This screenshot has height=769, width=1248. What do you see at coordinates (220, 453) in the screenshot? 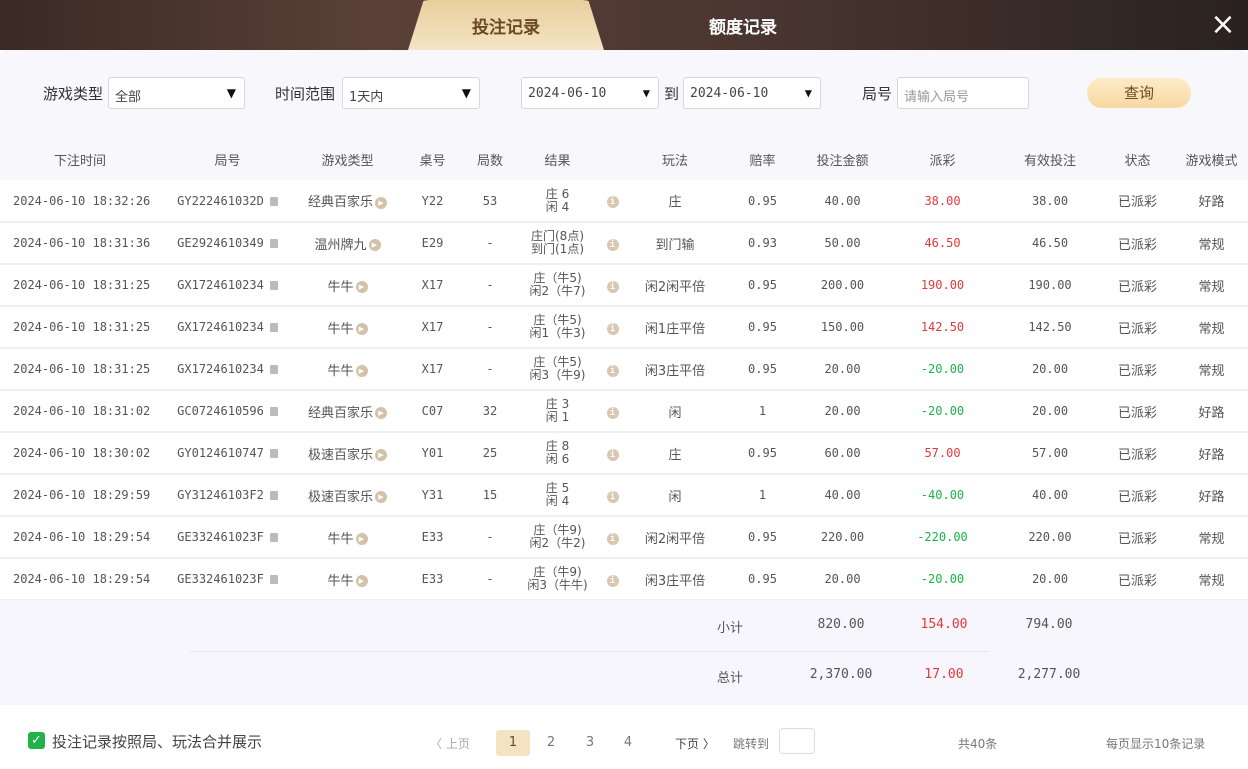
I see `round-id: GY0124610747` at bounding box center [220, 453].